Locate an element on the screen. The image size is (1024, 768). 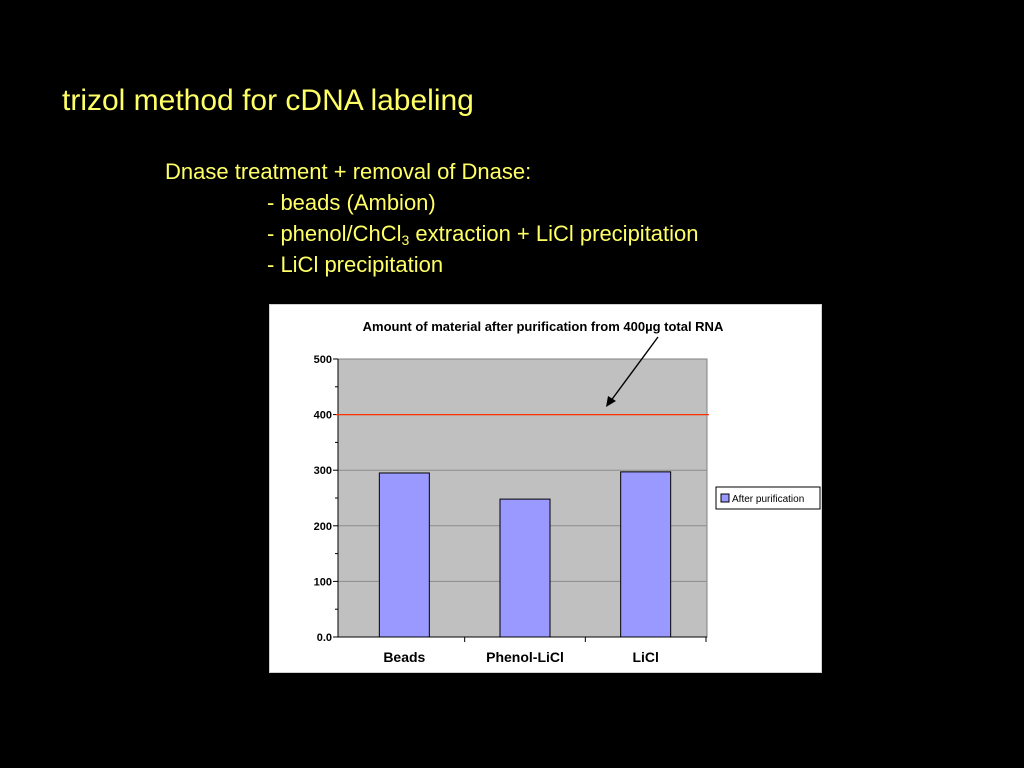
x-tick-label: LiCl is located at coordinates (645, 657).